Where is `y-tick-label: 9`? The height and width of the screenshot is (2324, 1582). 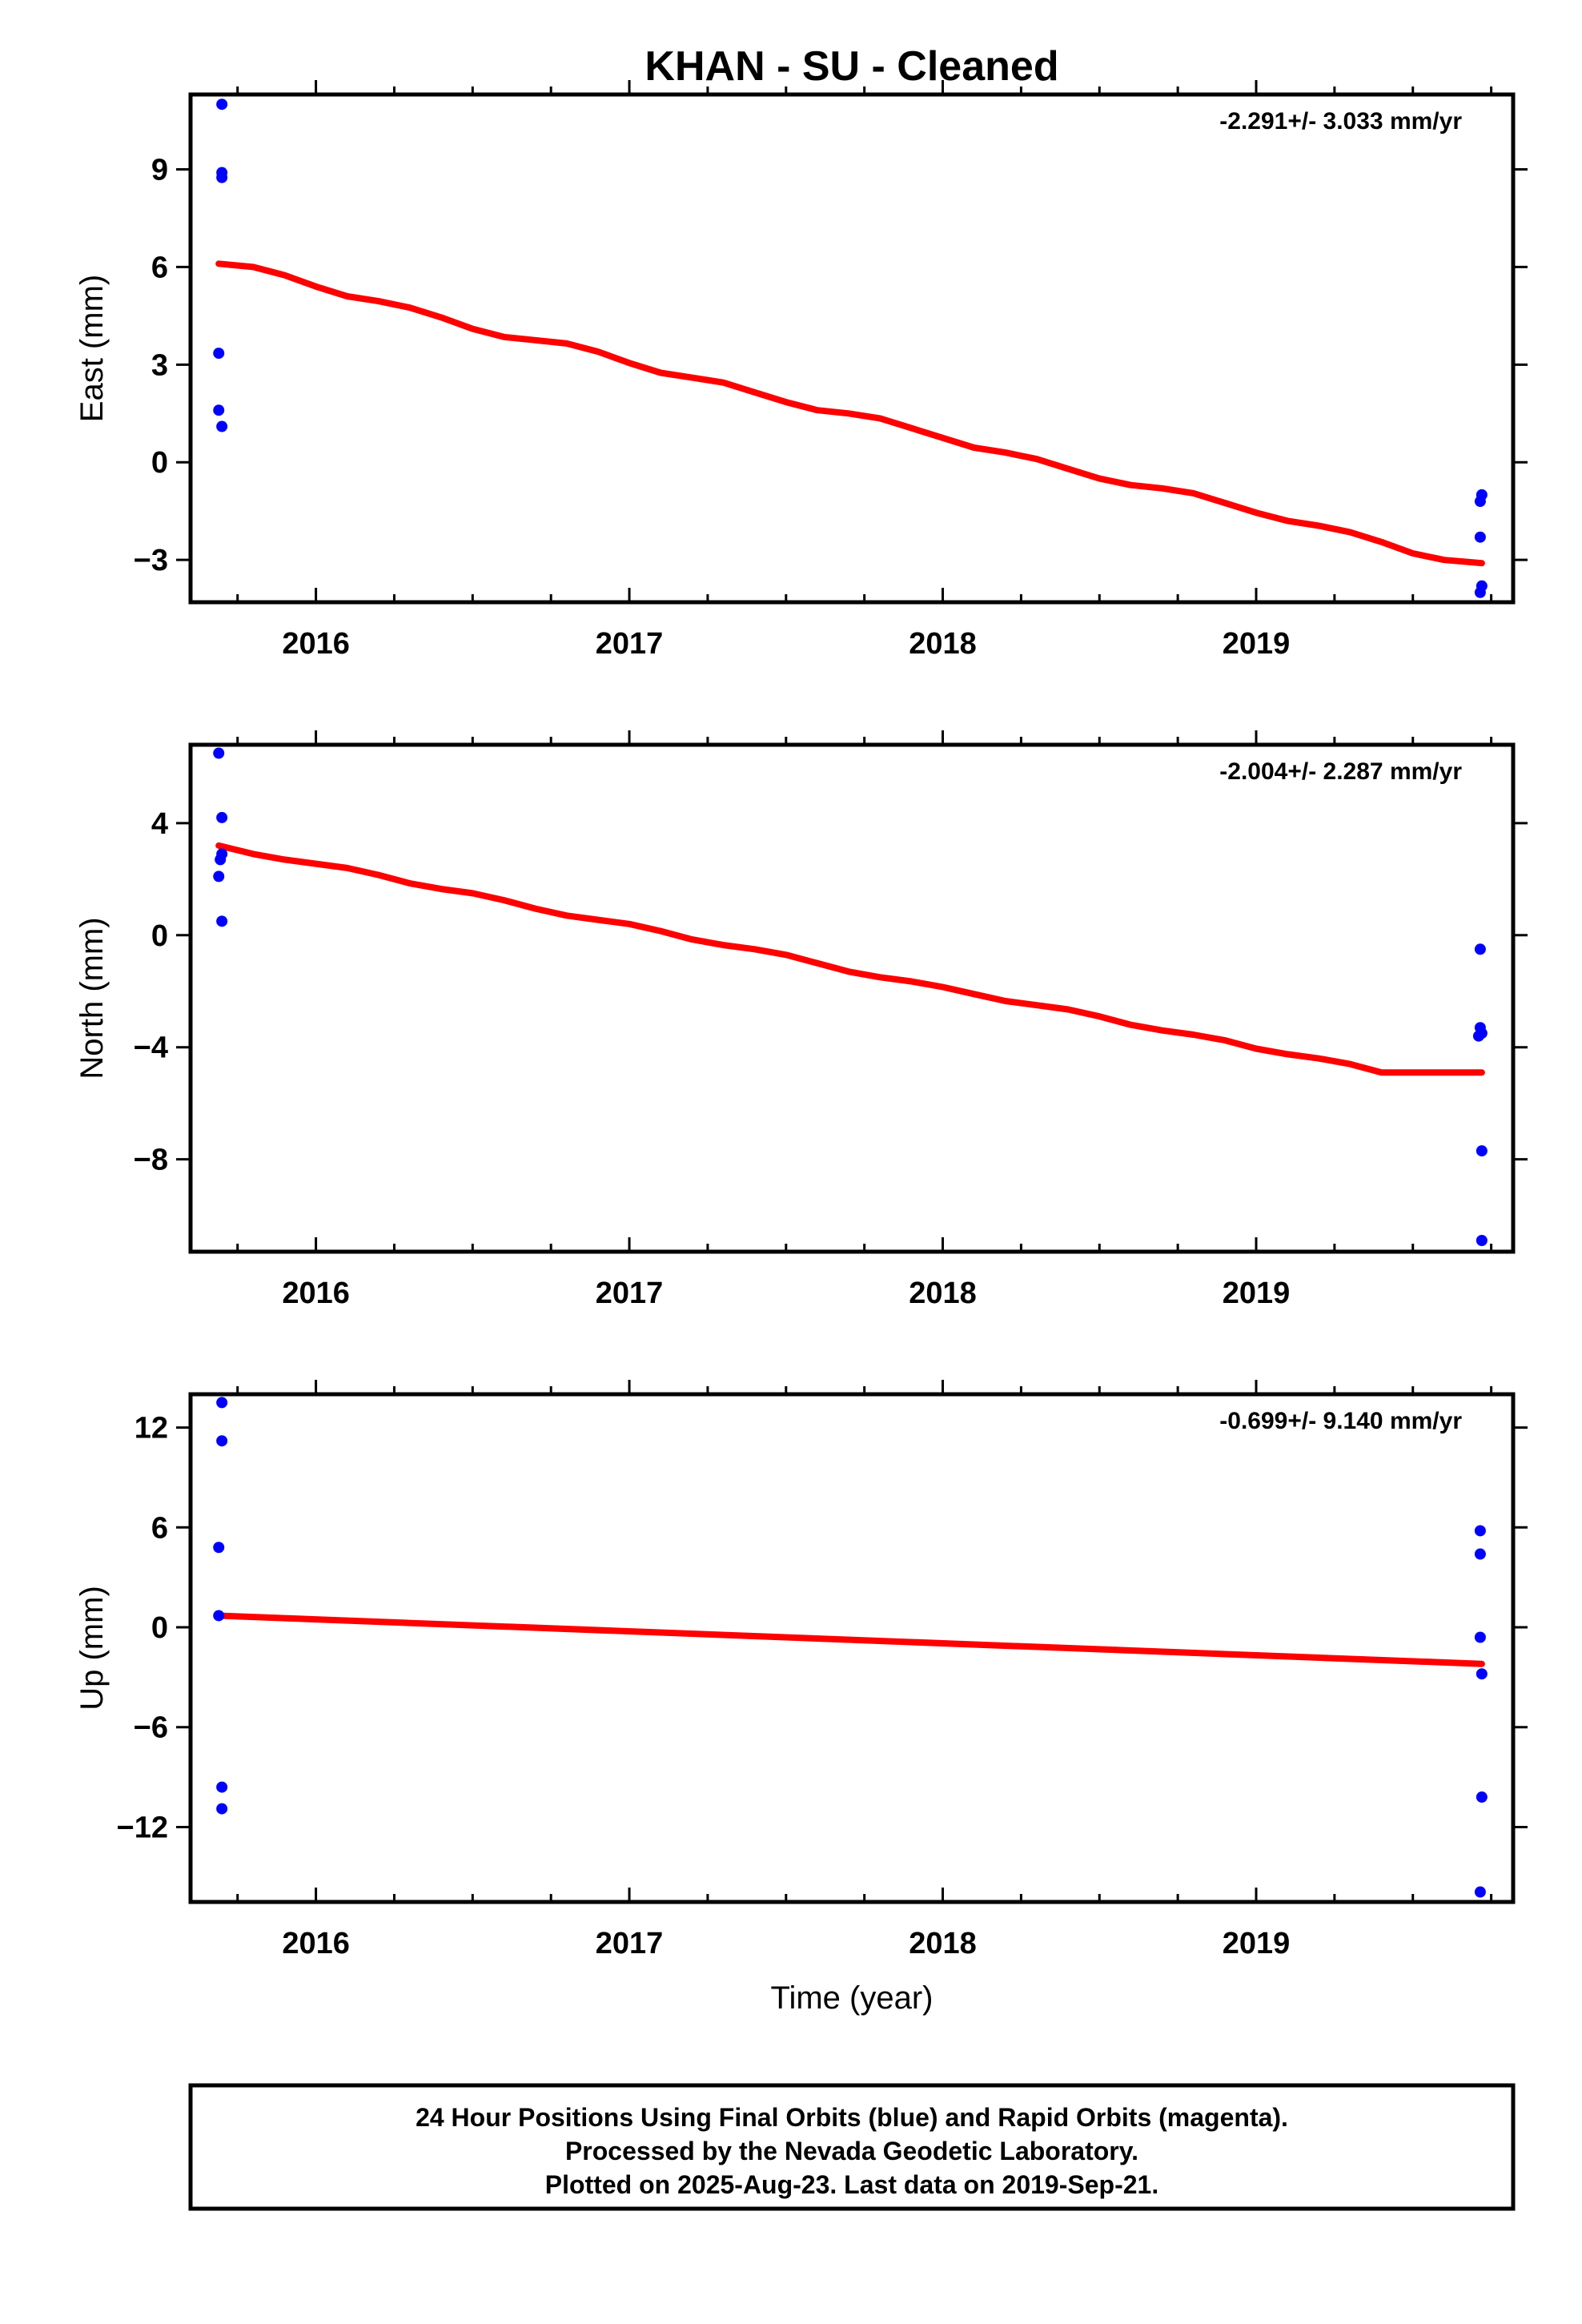 y-tick-label: 9 is located at coordinates (159, 170).